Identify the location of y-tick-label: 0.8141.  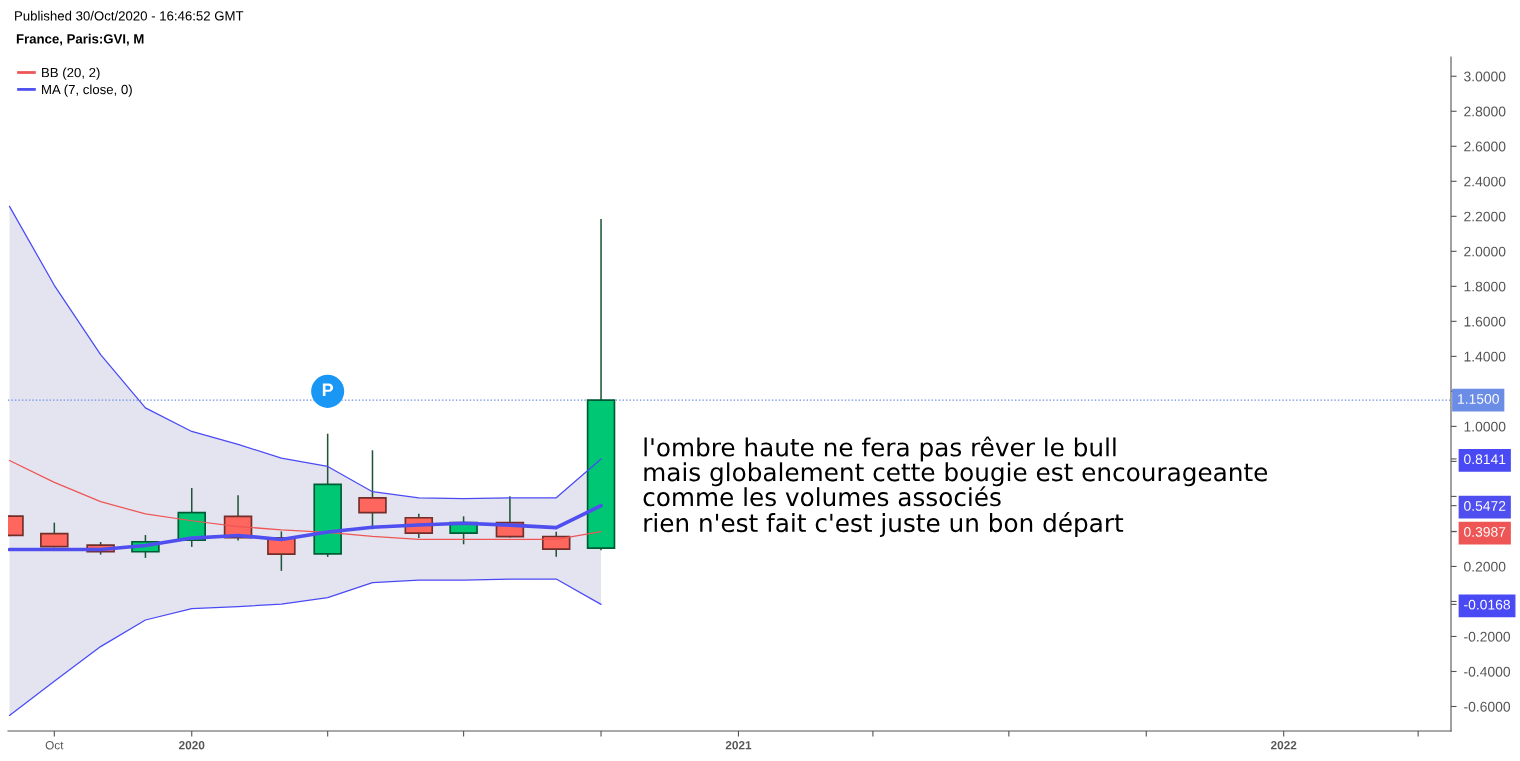
(1485, 459).